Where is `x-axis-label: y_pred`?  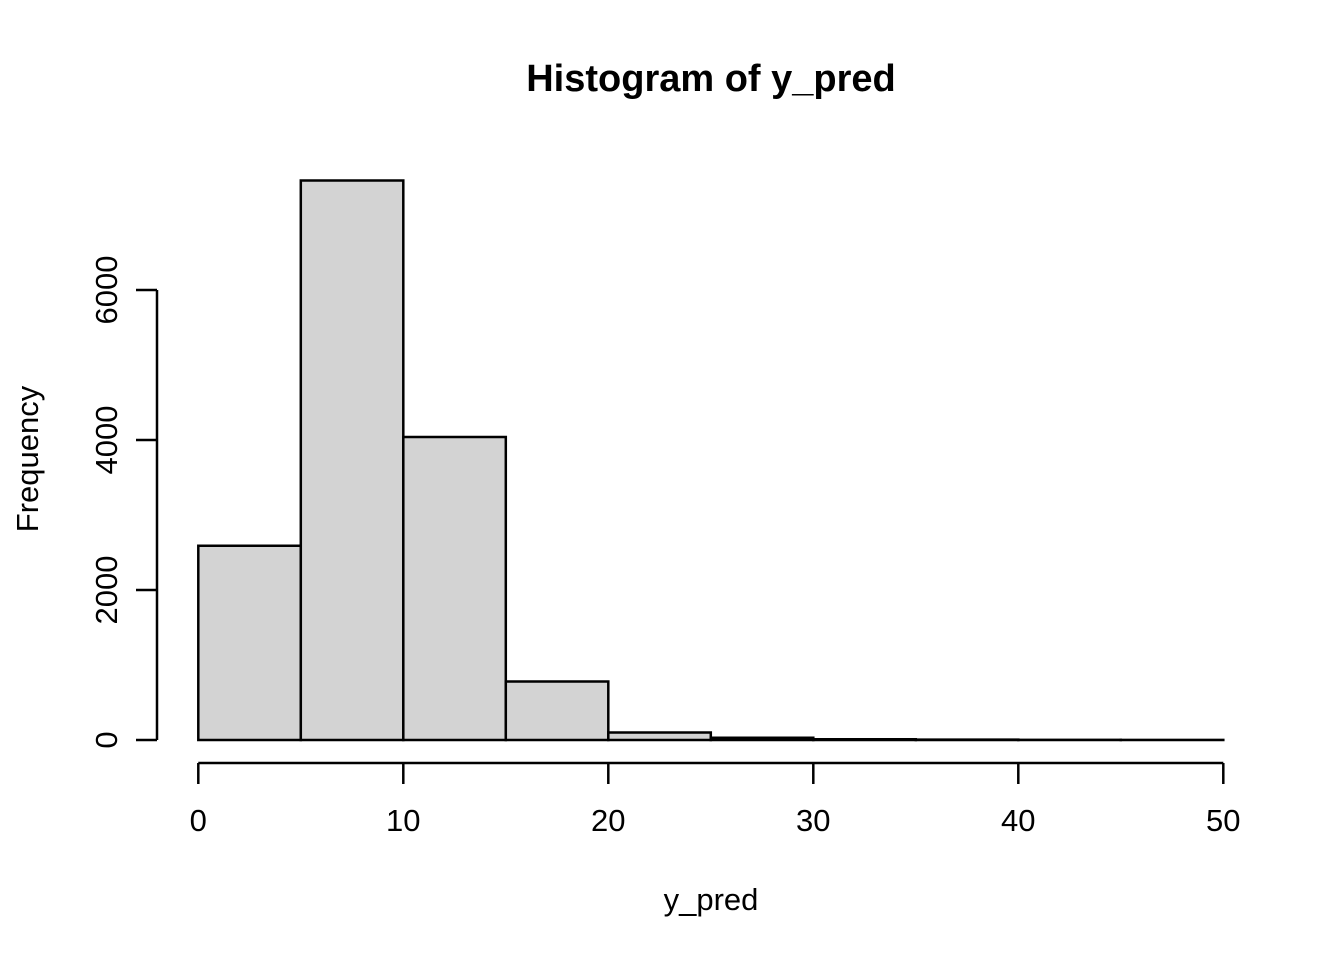
x-axis-label: y_pred is located at coordinates (711, 899).